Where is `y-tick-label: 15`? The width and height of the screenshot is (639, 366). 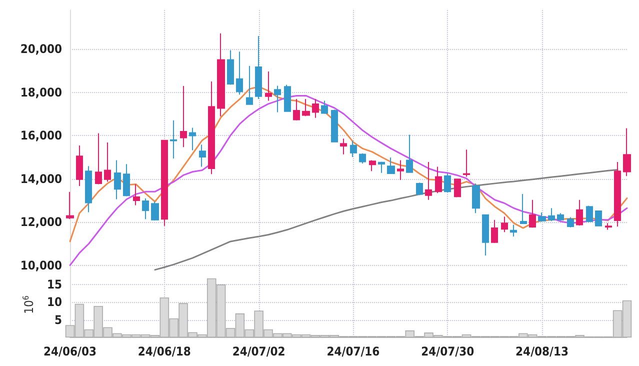 y-tick-label: 15 is located at coordinates (54, 284).